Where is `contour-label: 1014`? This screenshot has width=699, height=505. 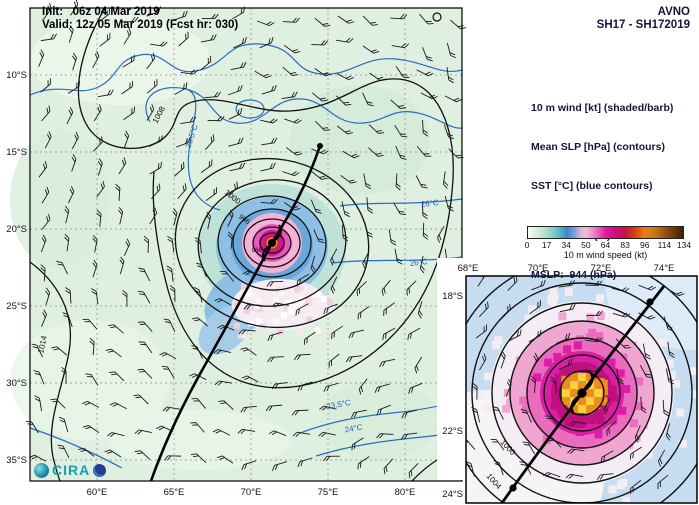 contour-label: 1014 is located at coordinates (42, 344).